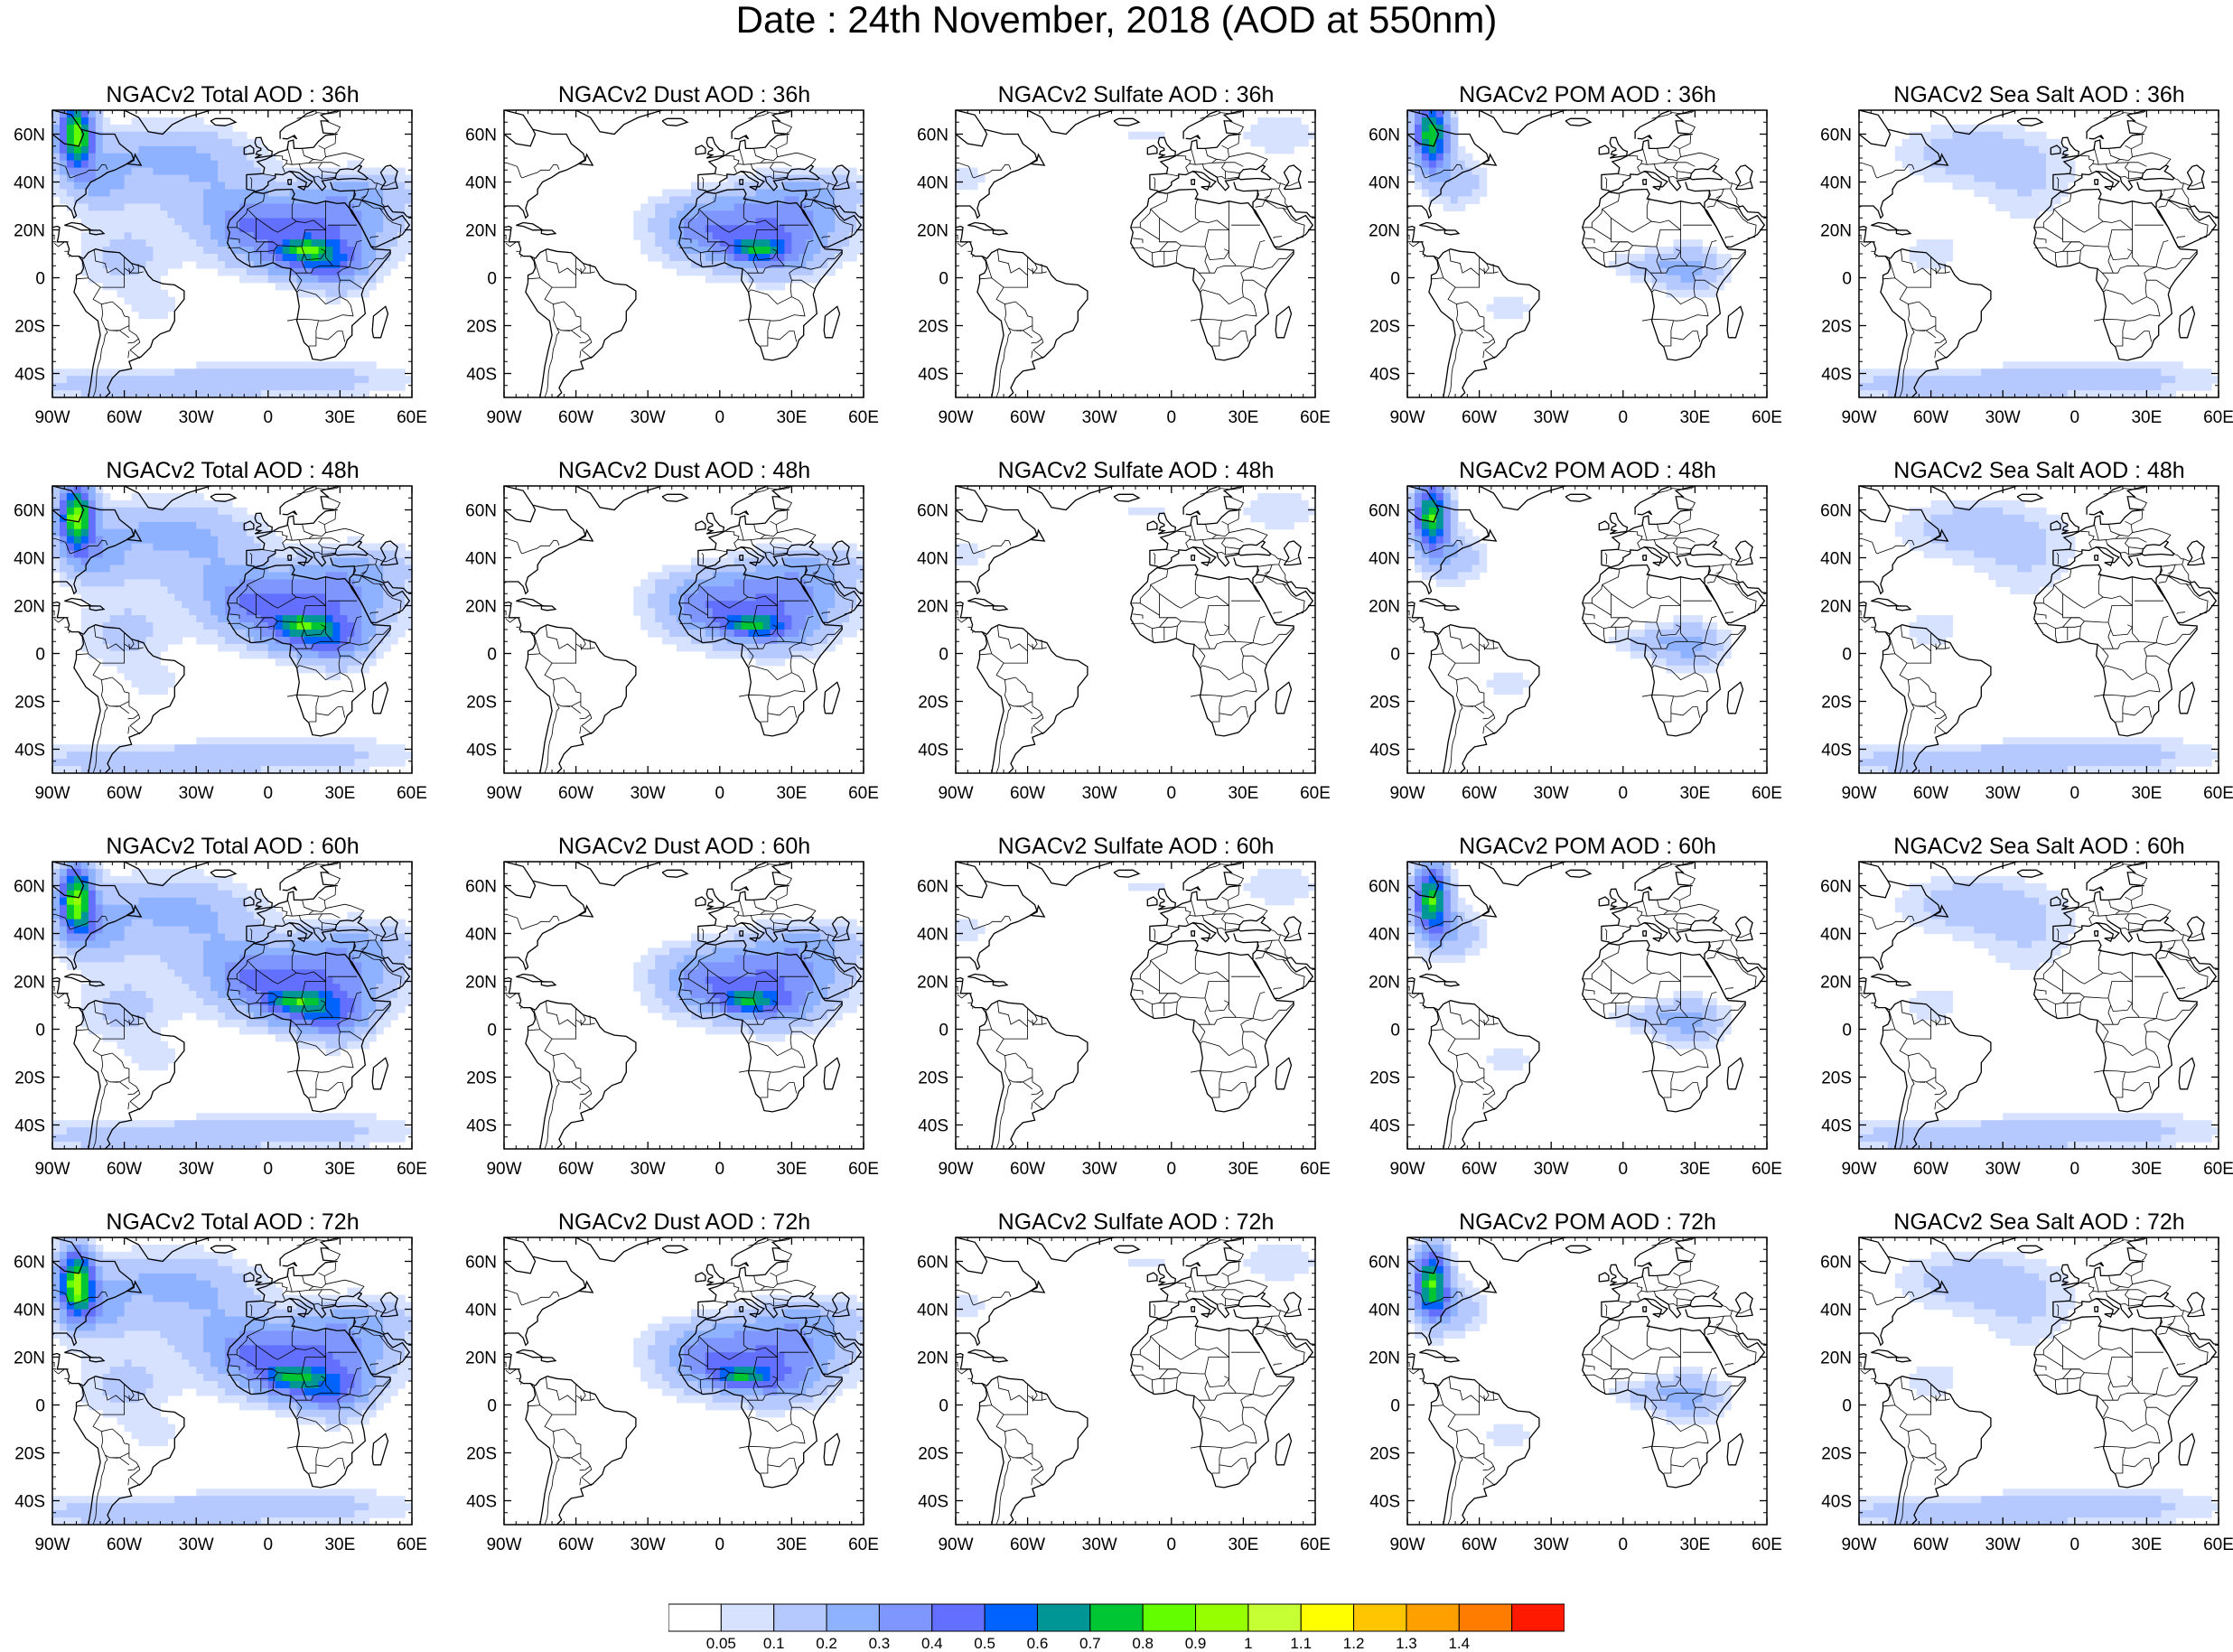 Image resolution: width=2233 pixels, height=1652 pixels. I want to click on colorbar-label: 0.9, so click(1196, 1643).